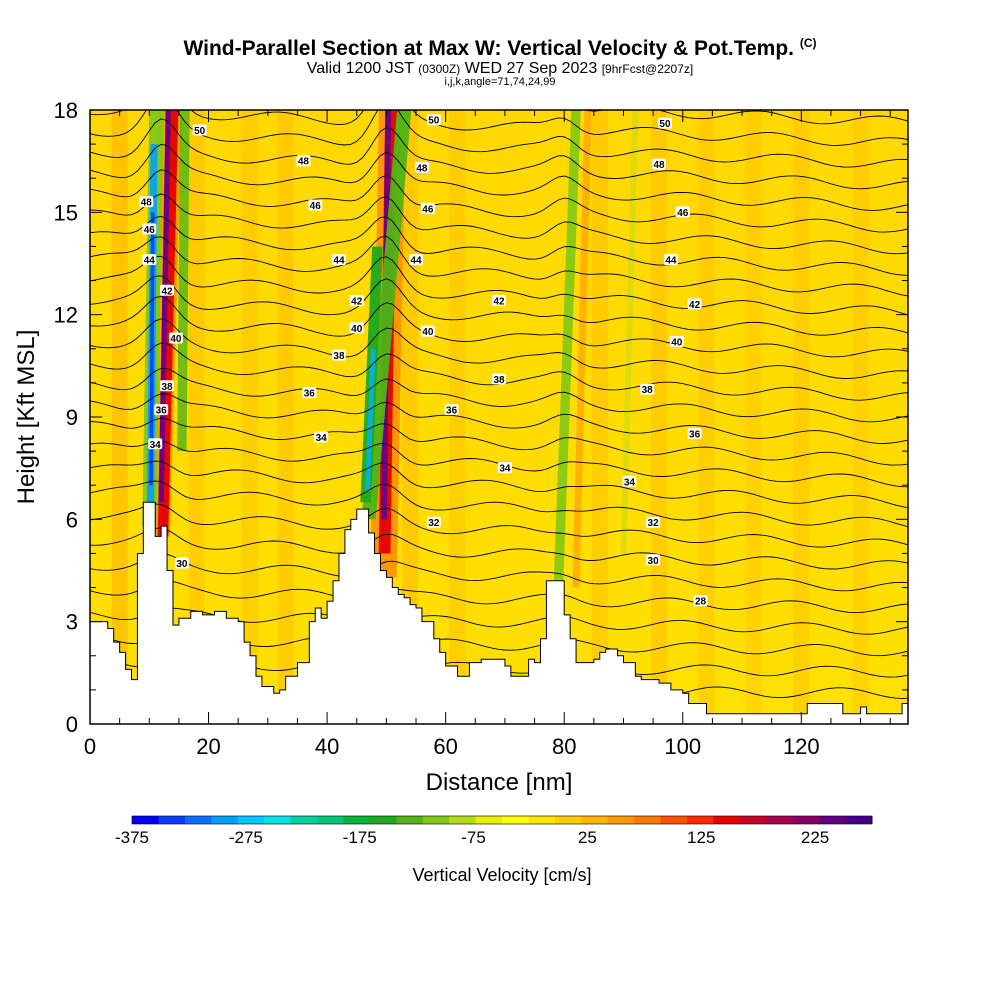 This screenshot has height=1000, width=1000. What do you see at coordinates (701, 837) in the screenshot?
I see `colorbar-tick-label: 125` at bounding box center [701, 837].